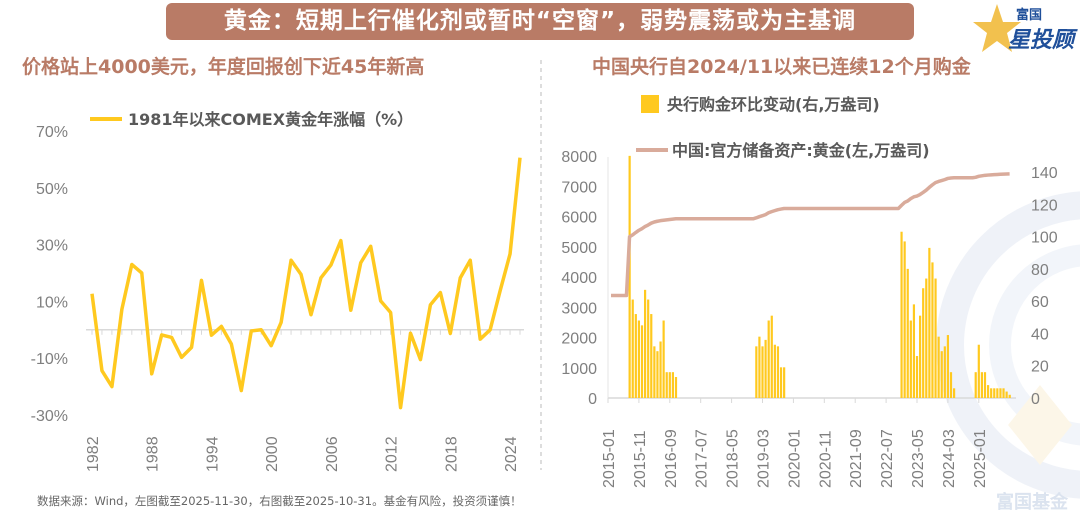 The height and width of the screenshot is (516, 1080). I want to click on left-y-tick-label: 1000, so click(579, 369).